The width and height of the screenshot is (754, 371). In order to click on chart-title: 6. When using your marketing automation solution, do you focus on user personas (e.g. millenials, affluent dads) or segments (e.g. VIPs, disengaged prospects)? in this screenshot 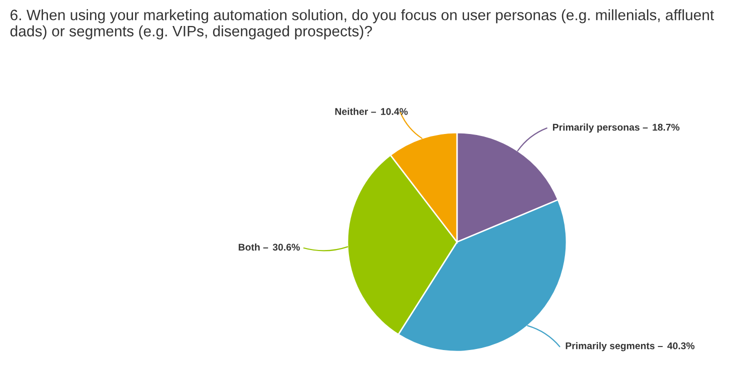, I will do `click(362, 24)`.